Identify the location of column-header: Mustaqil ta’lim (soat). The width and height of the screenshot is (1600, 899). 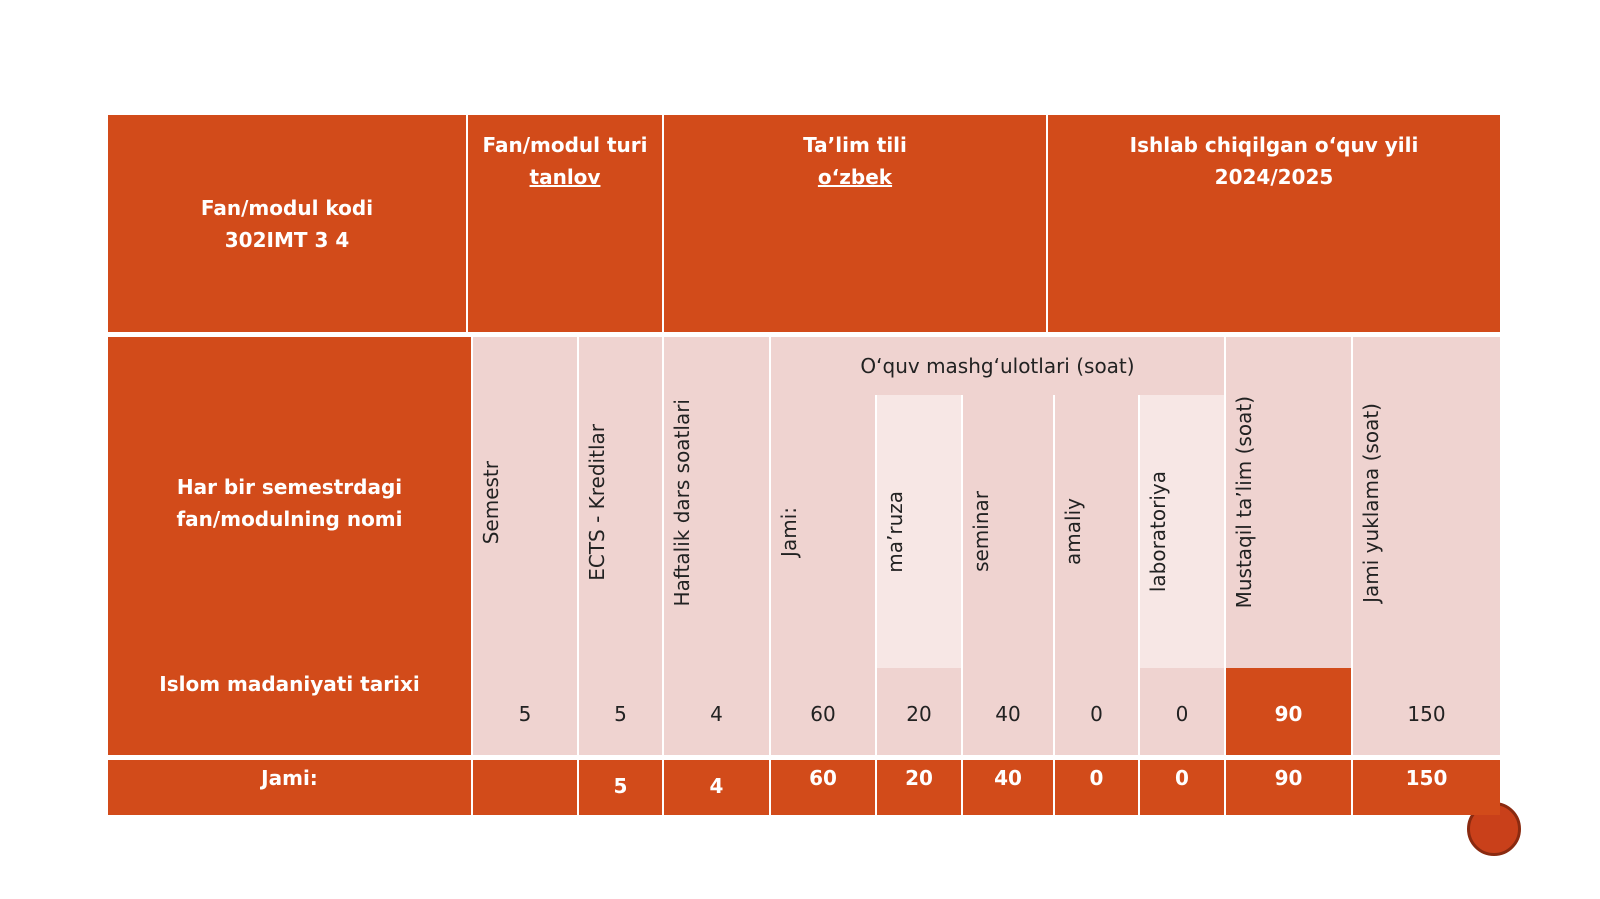
(1288, 502).